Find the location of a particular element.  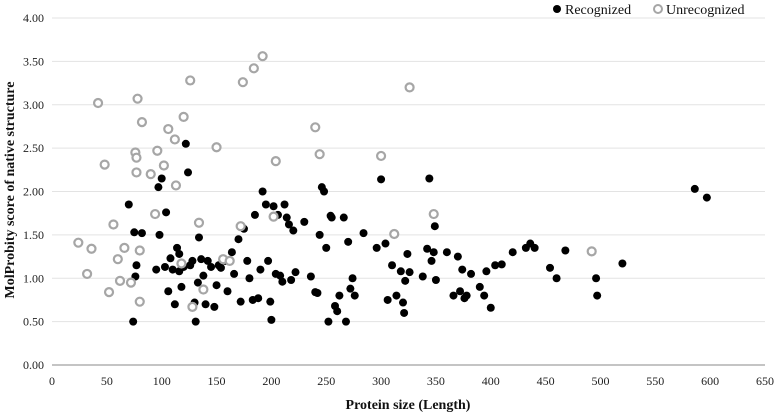

legend-marker-recognized is located at coordinates (557, 9).